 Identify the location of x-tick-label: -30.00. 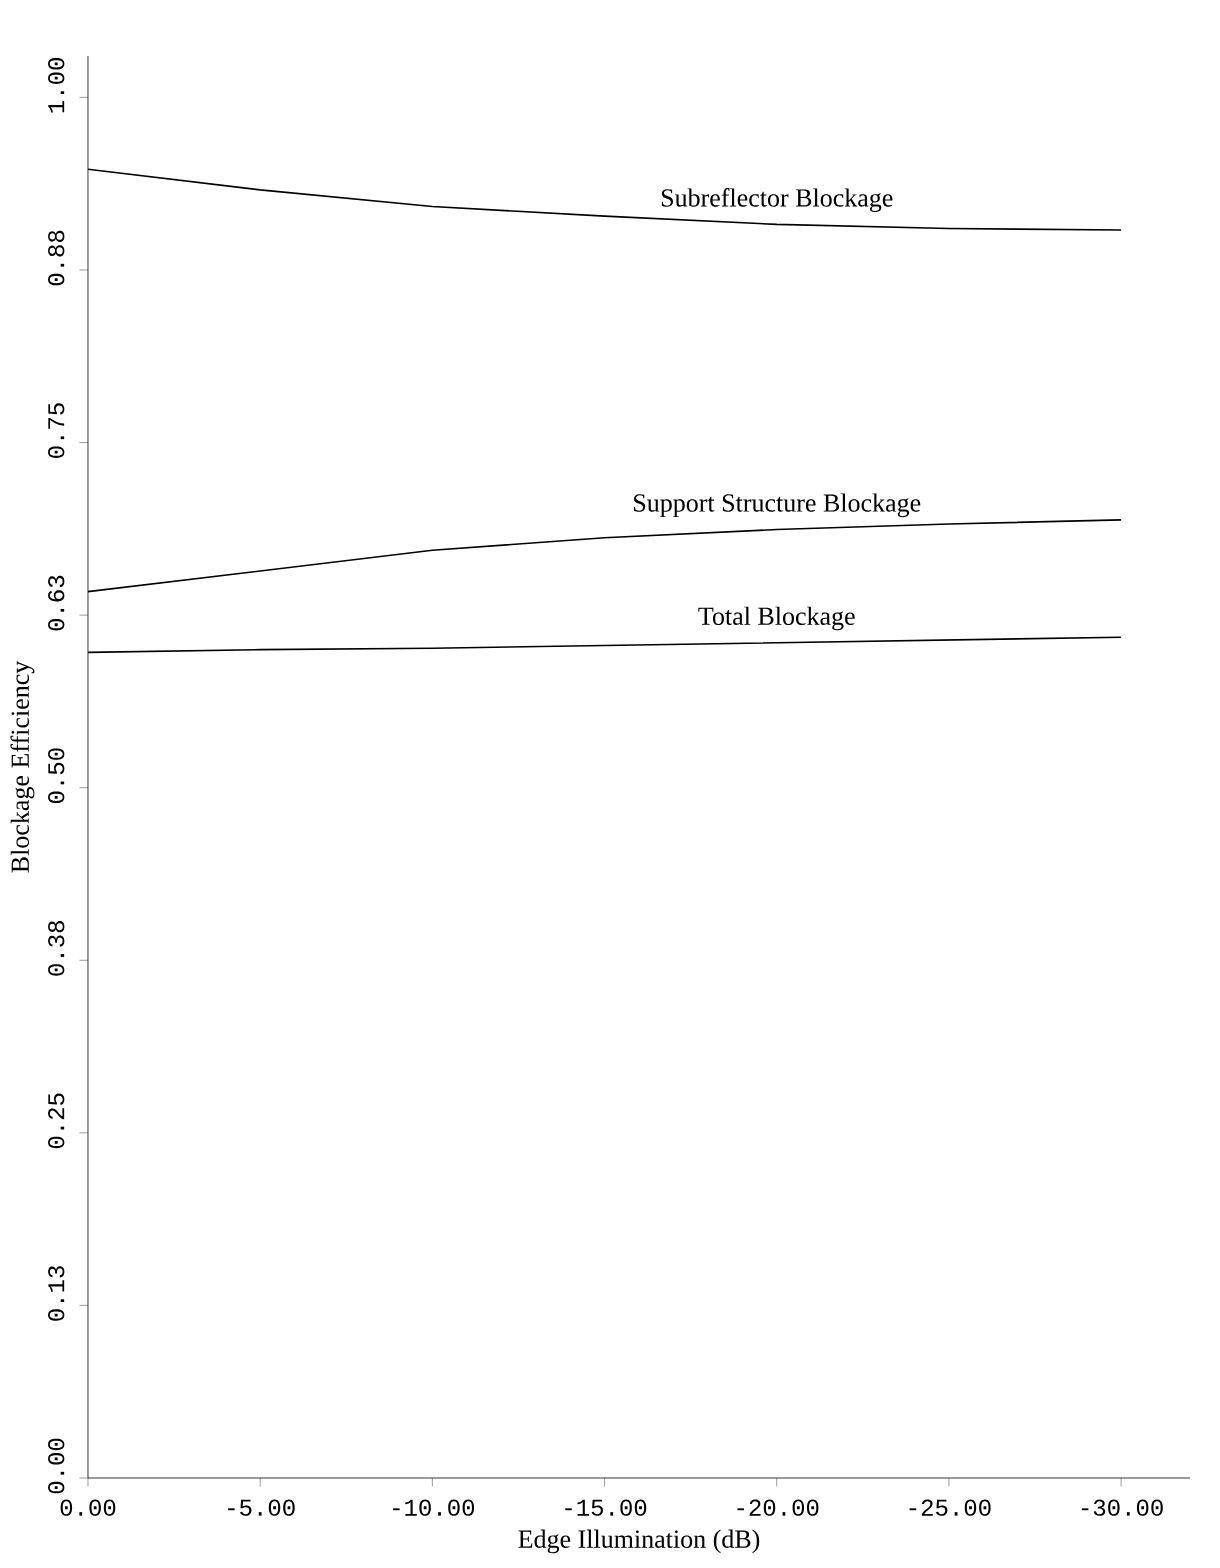
(1122, 1507).